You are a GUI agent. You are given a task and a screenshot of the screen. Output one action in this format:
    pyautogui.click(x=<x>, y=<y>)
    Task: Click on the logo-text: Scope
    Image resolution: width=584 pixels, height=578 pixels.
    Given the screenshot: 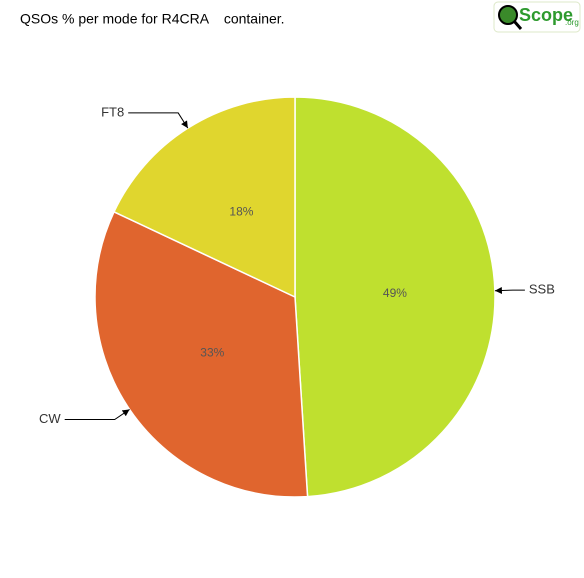 What is the action you would take?
    pyautogui.click(x=546, y=15)
    